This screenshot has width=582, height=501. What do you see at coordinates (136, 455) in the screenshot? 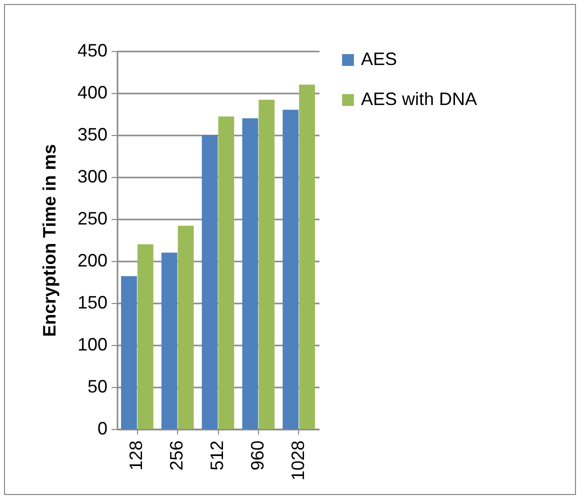
I see `x-tick-label: 128` at bounding box center [136, 455].